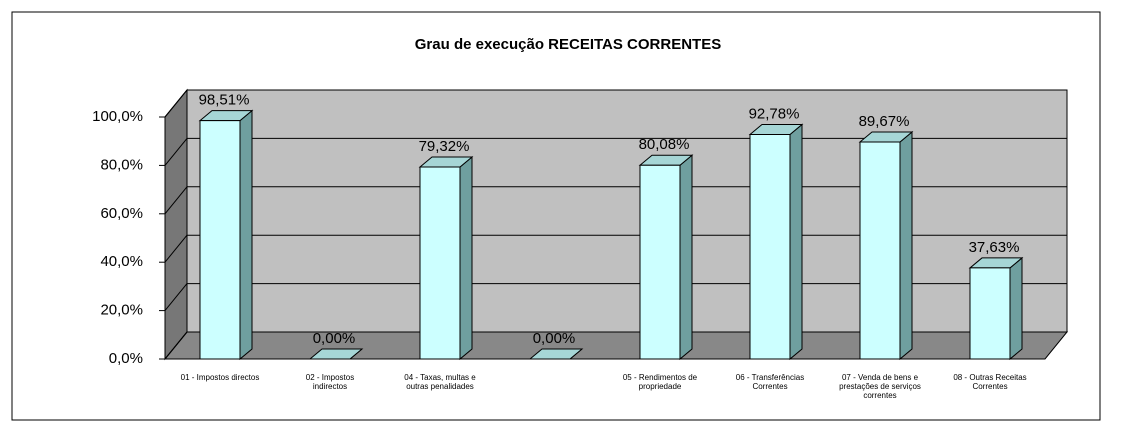  I want to click on x-tick-label: 08 - Outras Receitas Correntes, so click(990, 382).